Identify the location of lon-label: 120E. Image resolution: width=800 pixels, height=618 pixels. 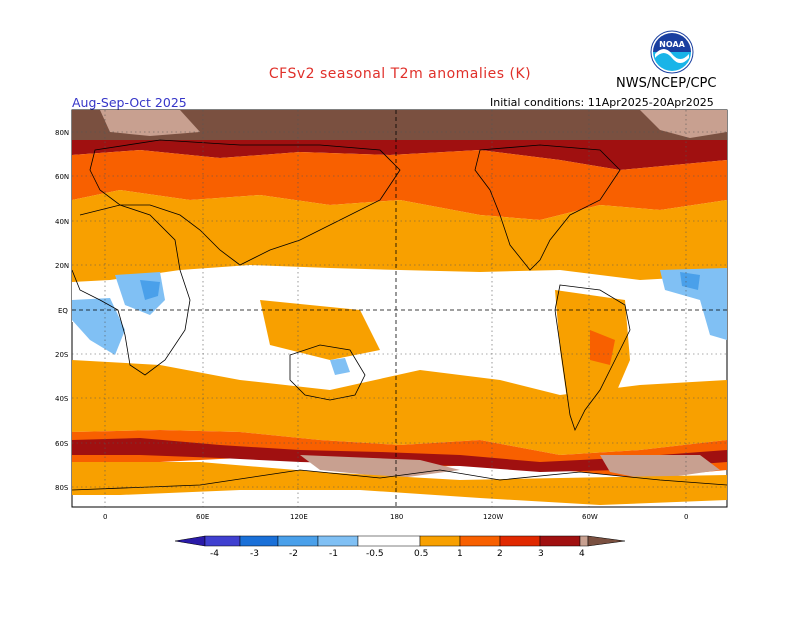
(299, 517).